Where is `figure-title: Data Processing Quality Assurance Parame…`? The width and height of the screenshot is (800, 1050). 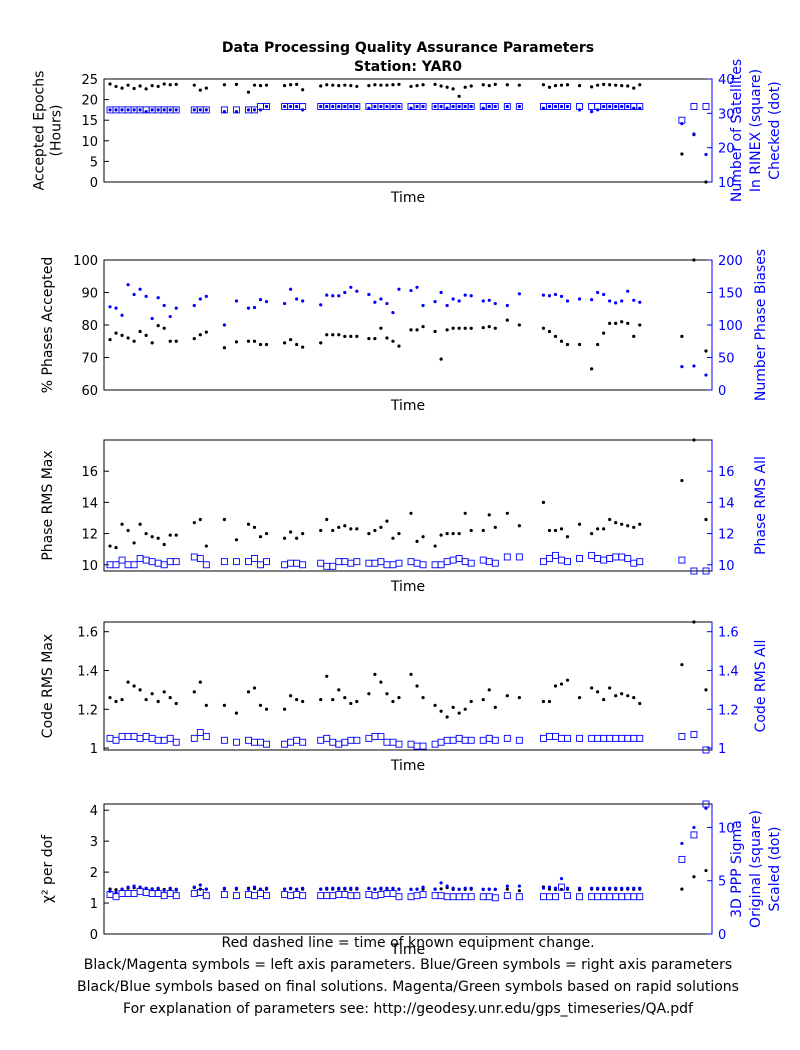 figure-title: Data Processing Quality Assurance Parame… is located at coordinates (408, 48).